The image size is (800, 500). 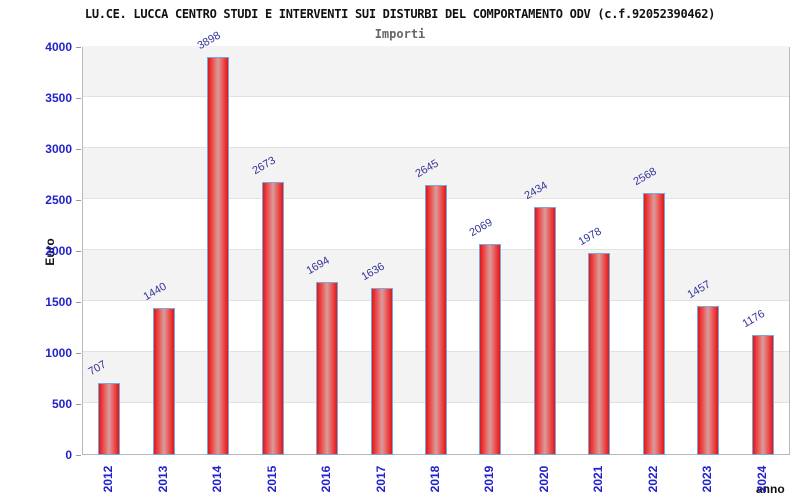 I want to click on y-tick-label: 4000, so click(x=58, y=47).